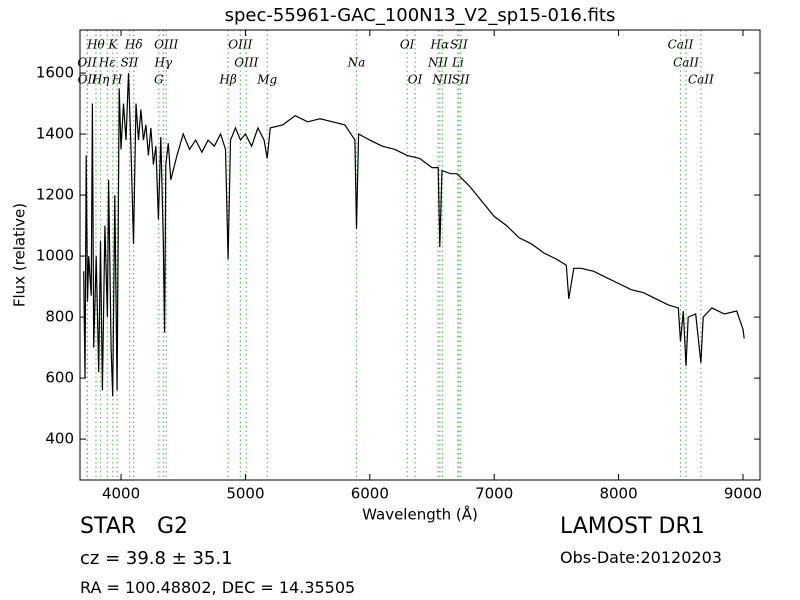  What do you see at coordinates (112, 45) in the screenshot?
I see `spectral-line-label: K` at bounding box center [112, 45].